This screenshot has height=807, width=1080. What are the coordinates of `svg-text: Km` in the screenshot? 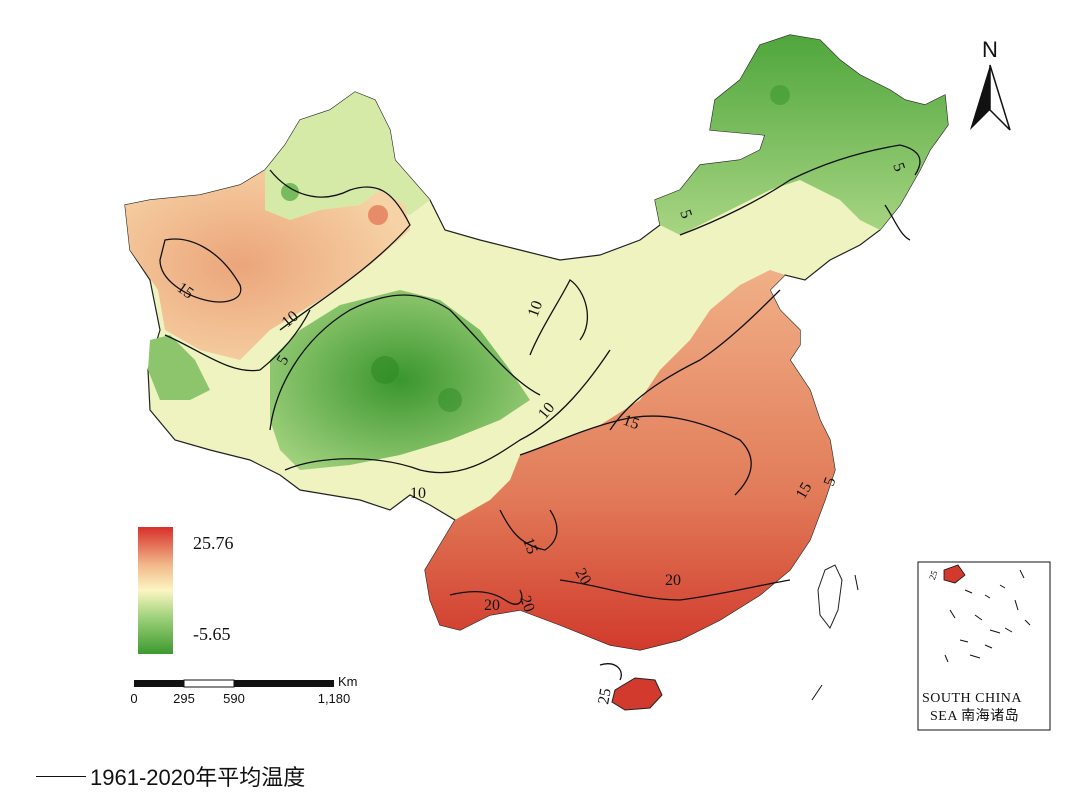 It's located at (348, 681).